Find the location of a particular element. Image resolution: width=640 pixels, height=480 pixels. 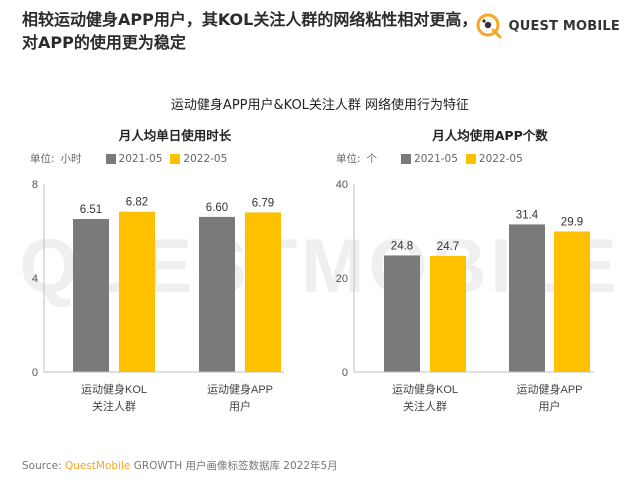

data-label: 31.4 is located at coordinates (527, 215).